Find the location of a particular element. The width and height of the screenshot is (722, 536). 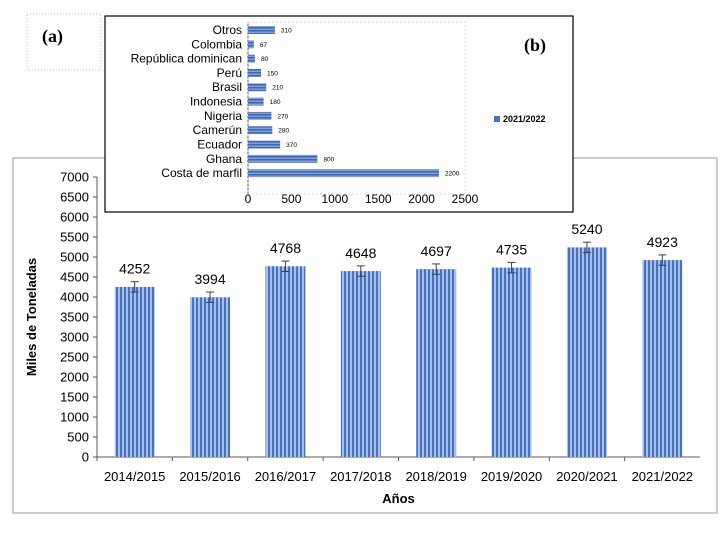

bar-2015/2016 is located at coordinates (210, 377).